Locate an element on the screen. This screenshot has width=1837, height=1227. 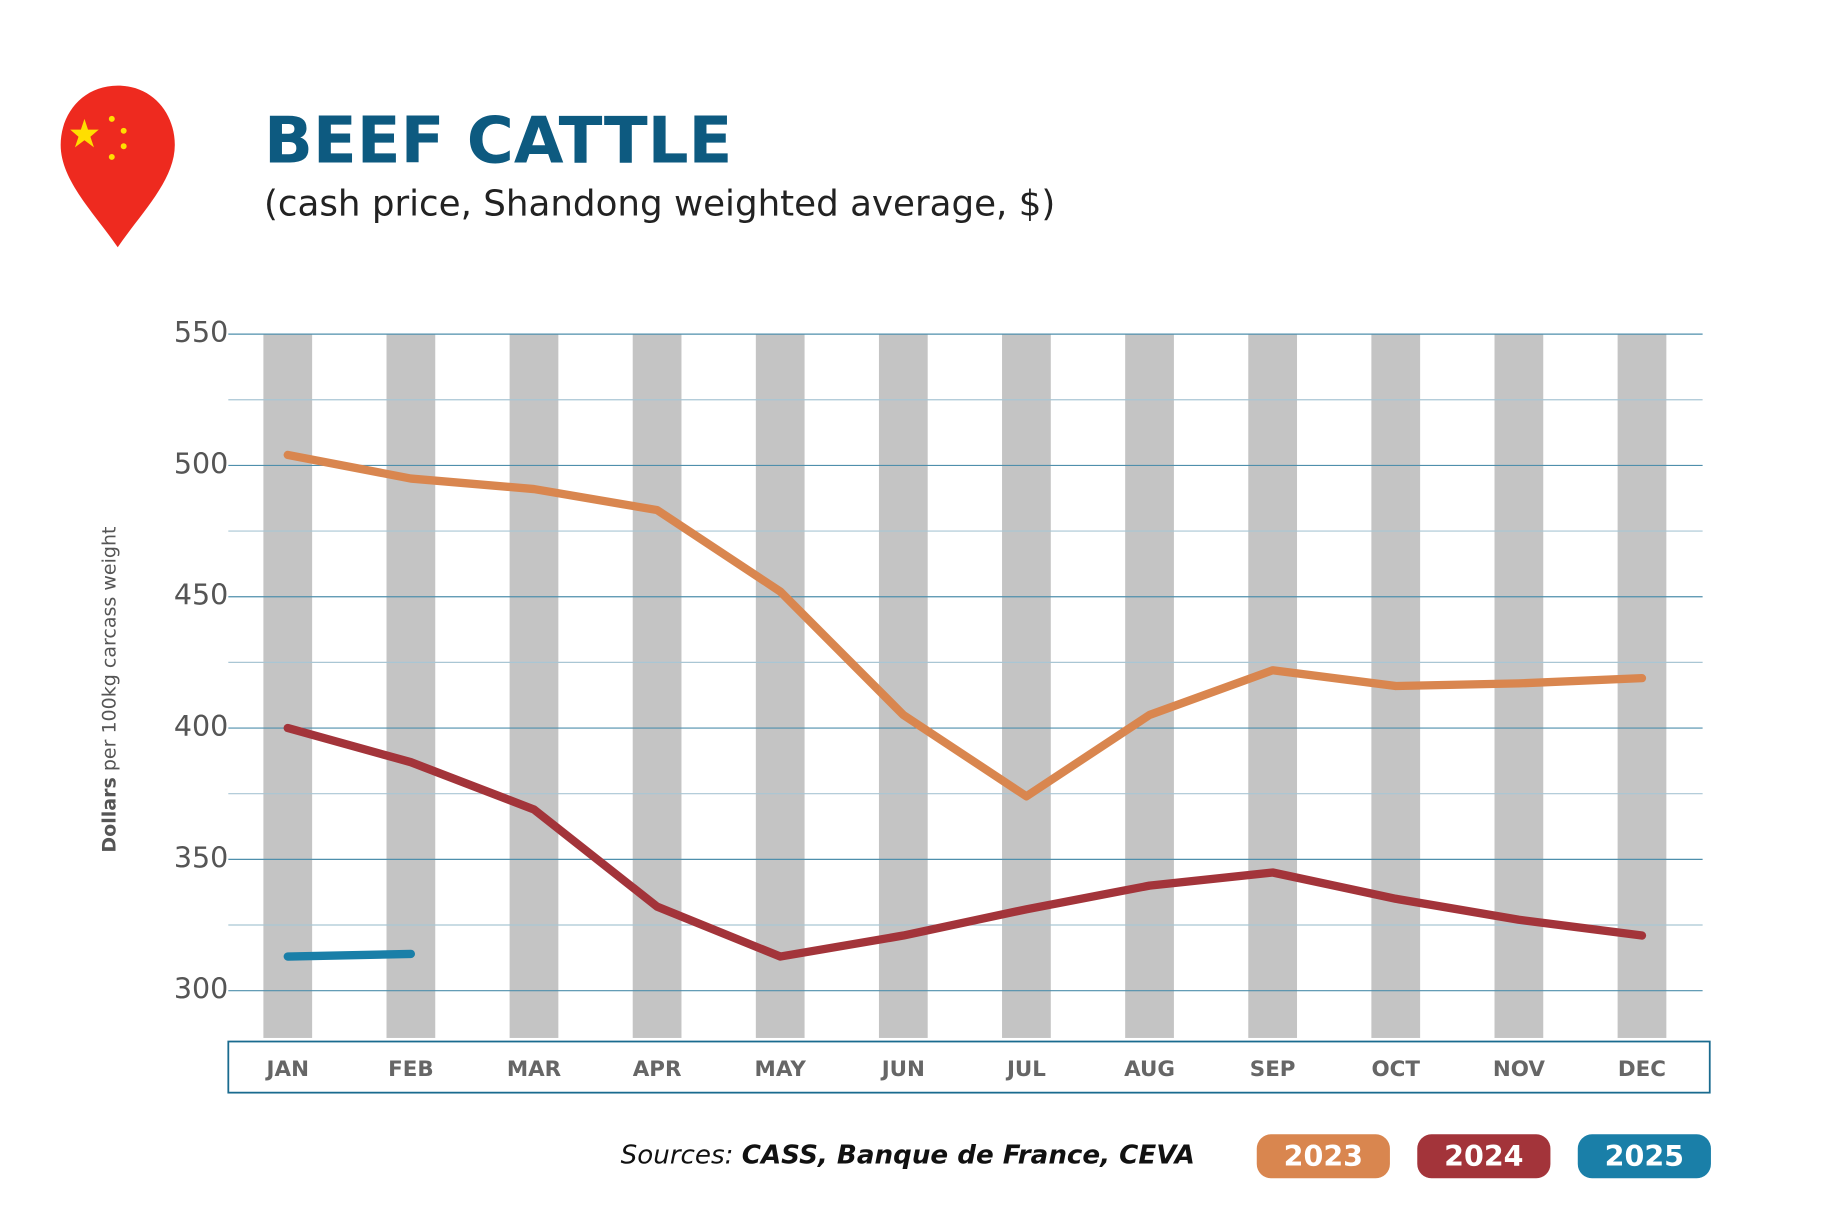
x-tick-label: SEP is located at coordinates (1273, 1069).